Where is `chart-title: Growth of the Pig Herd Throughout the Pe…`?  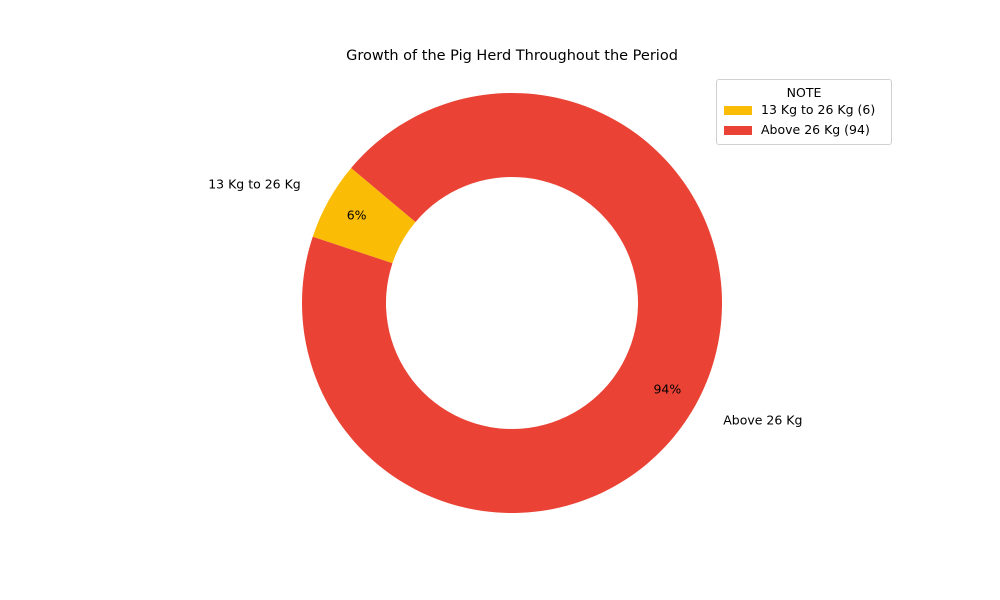 chart-title: Growth of the Pig Herd Throughout the Pe… is located at coordinates (512, 56).